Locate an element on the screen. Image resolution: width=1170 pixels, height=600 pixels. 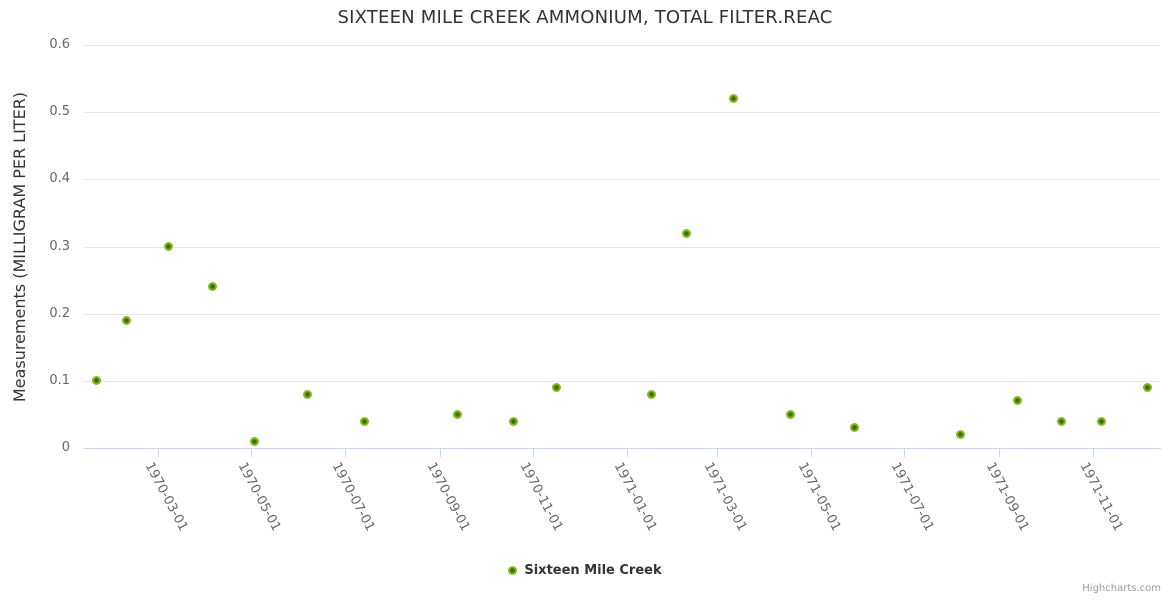
x-axis-tick-label: 1971-03-01 is located at coordinates (725, 497).